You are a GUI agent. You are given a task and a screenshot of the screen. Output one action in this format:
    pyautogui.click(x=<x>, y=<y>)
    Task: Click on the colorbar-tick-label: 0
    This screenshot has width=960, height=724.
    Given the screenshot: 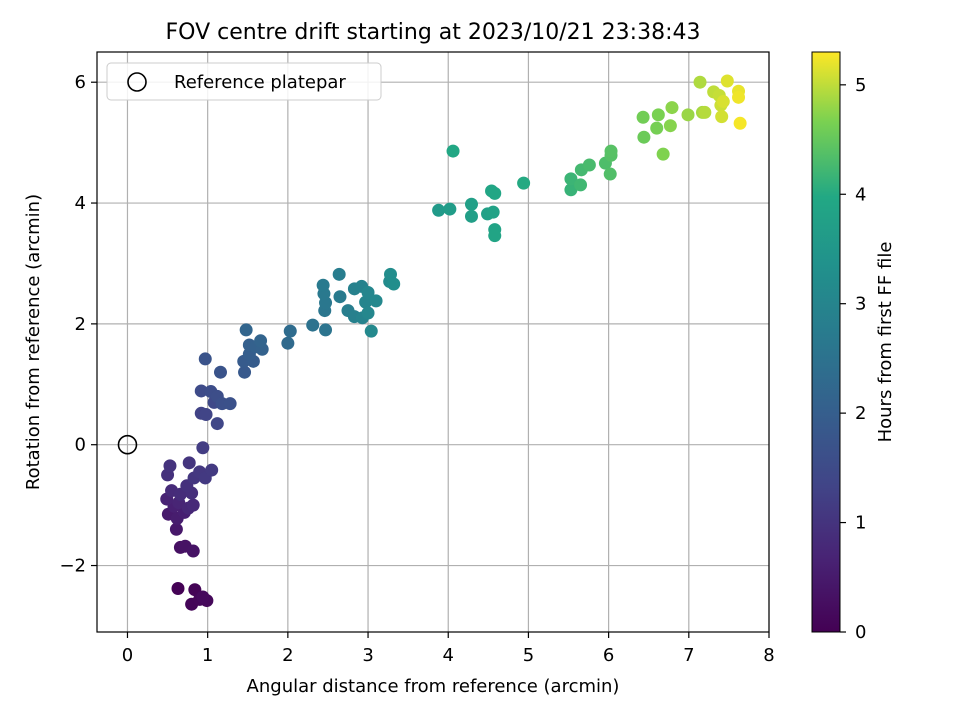 What is the action you would take?
    pyautogui.click(x=860, y=632)
    